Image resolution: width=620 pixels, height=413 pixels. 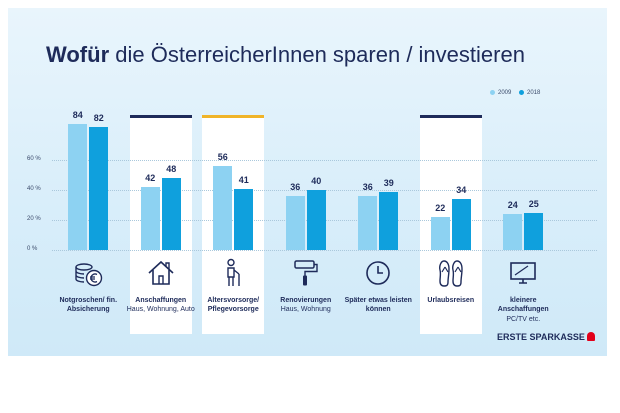 I want to click on category-subtitle: PC/TV etc., so click(x=523, y=319).